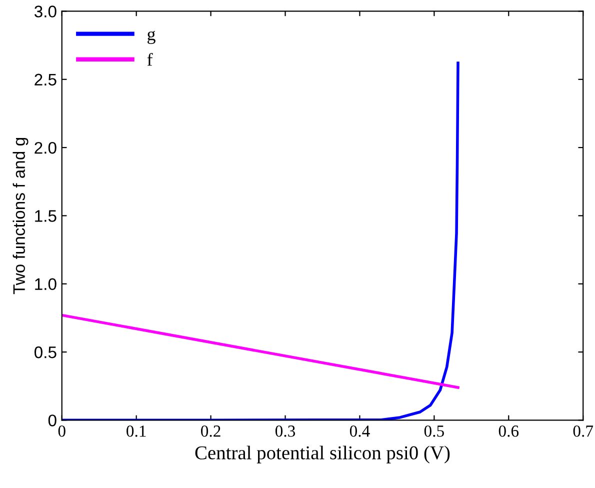 The height and width of the screenshot is (488, 595). Describe the element at coordinates (45, 352) in the screenshot. I see `y-tick-label: 0.5` at that location.